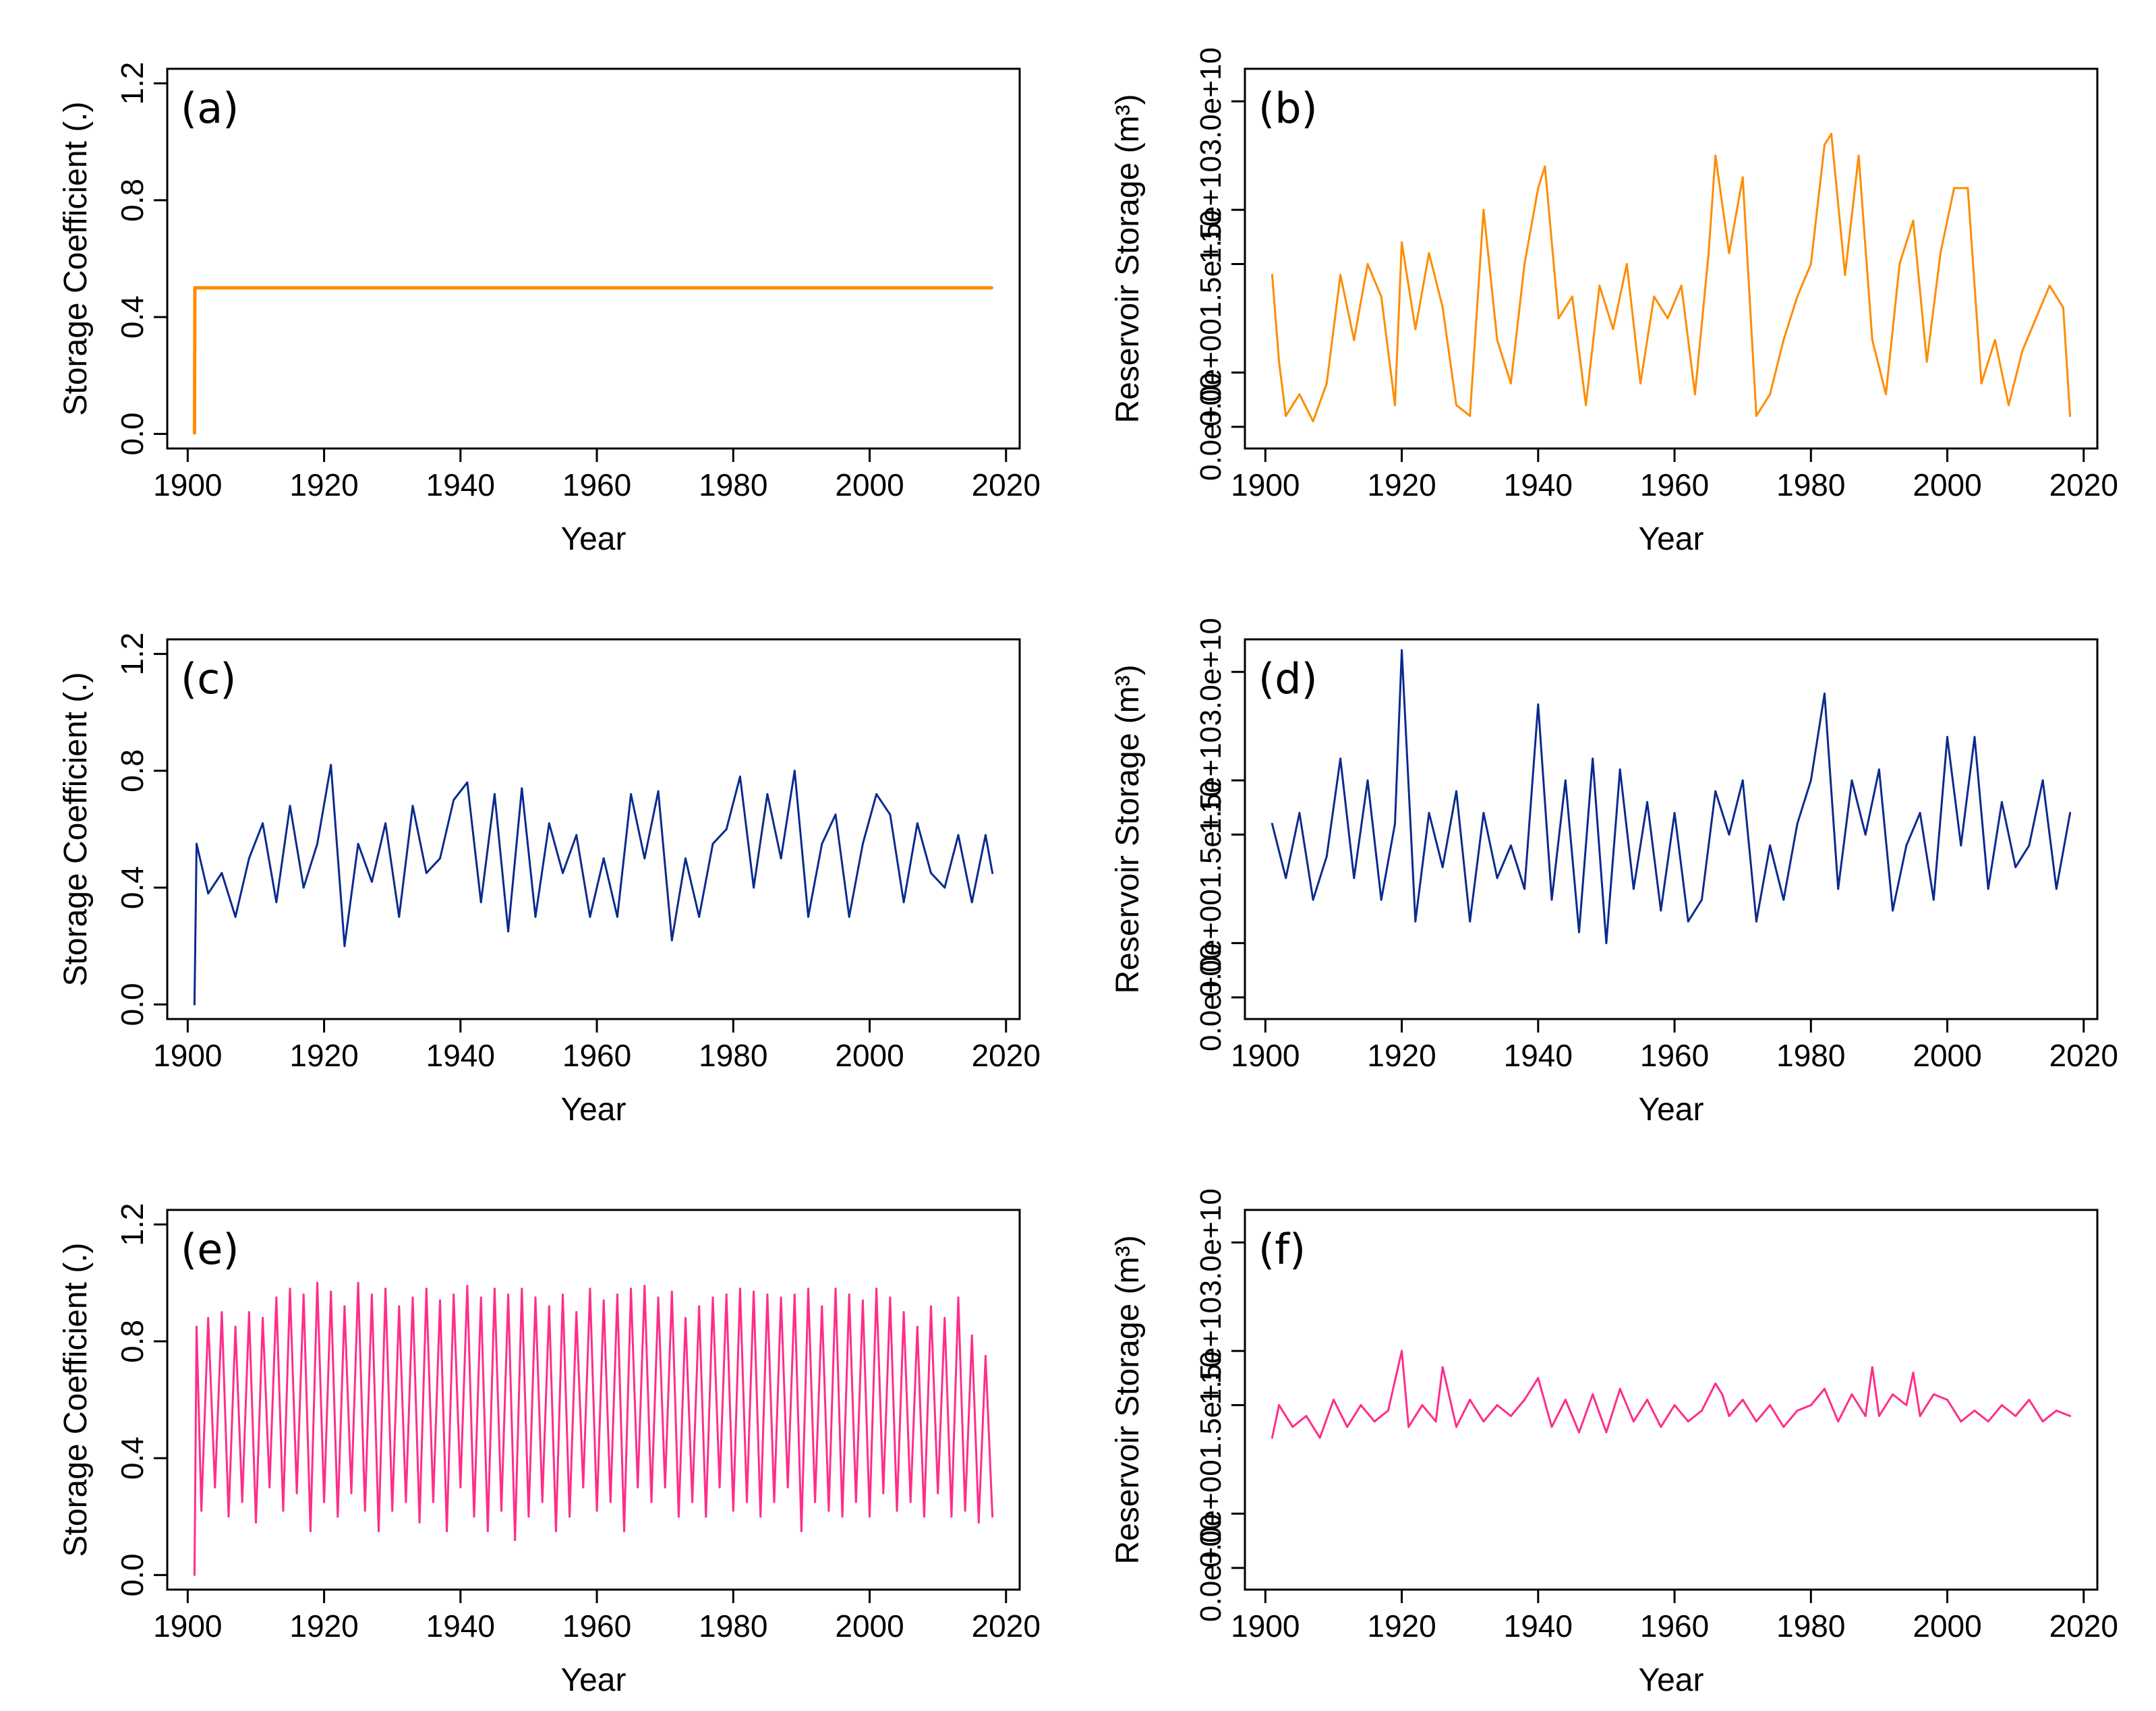  What do you see at coordinates (594, 539) in the screenshot?
I see `x-axis-title: Year` at bounding box center [594, 539].